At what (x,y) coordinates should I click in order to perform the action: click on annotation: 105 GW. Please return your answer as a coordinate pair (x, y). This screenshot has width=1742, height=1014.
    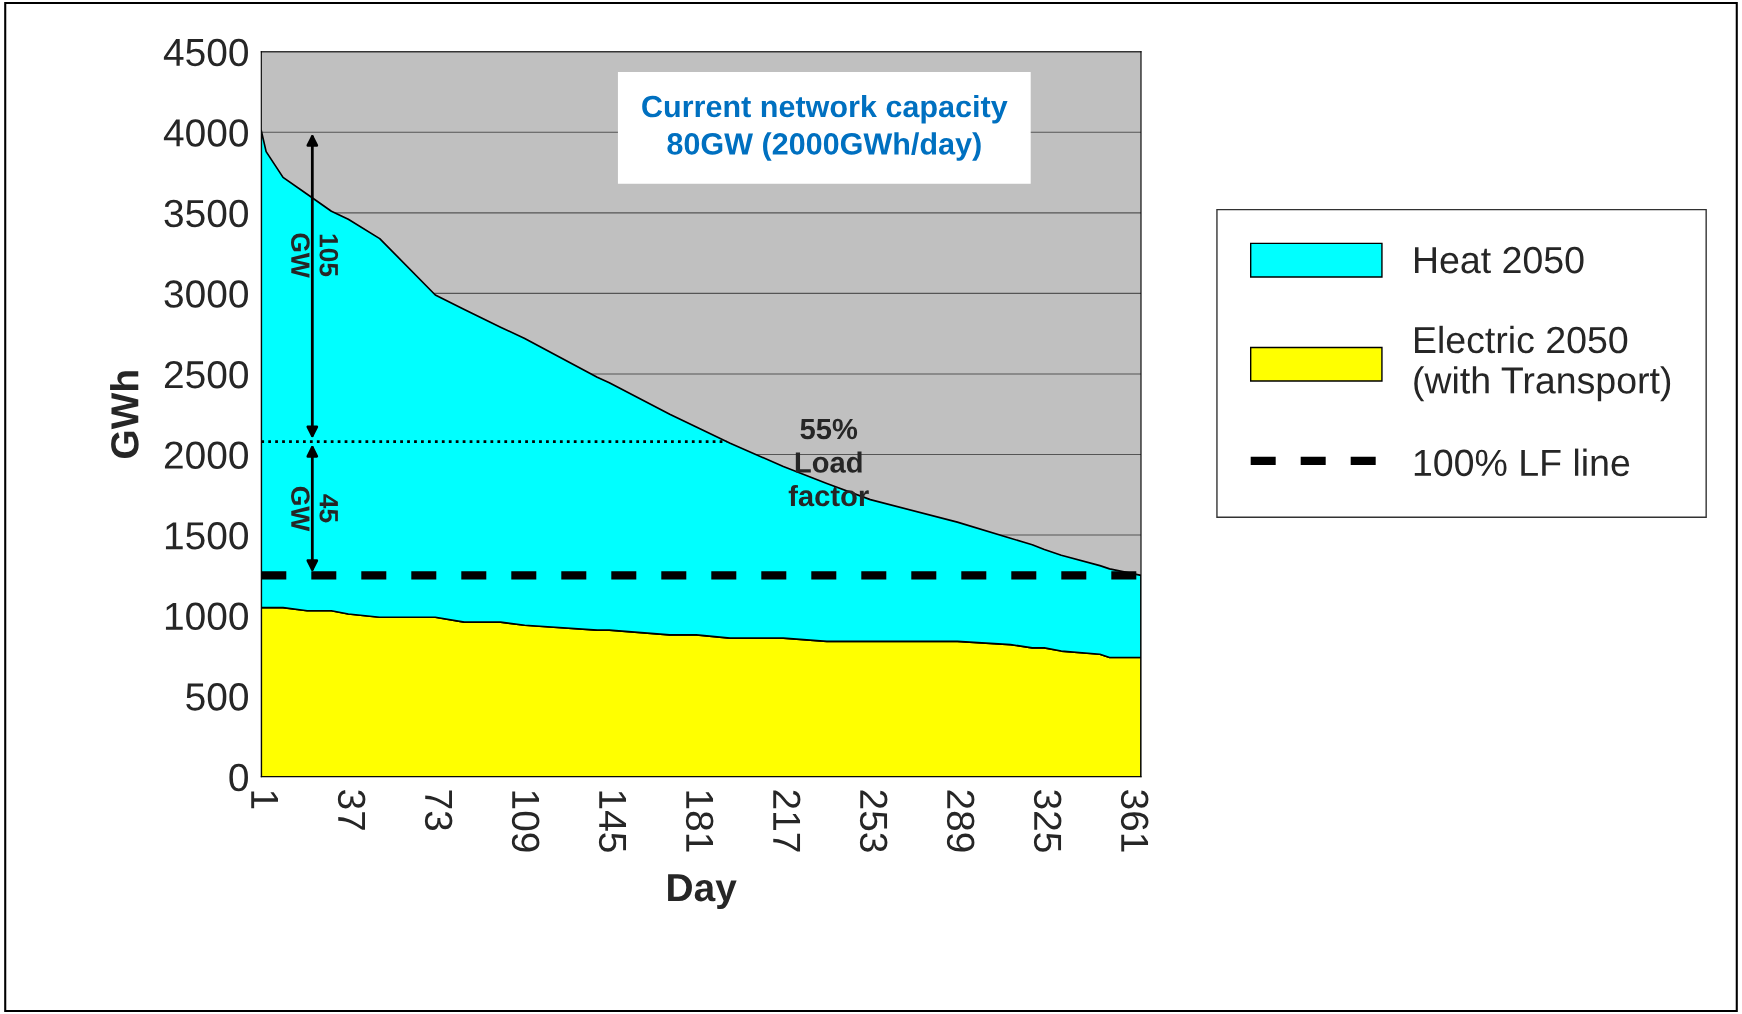
    Looking at the image, I should click on (315, 255).